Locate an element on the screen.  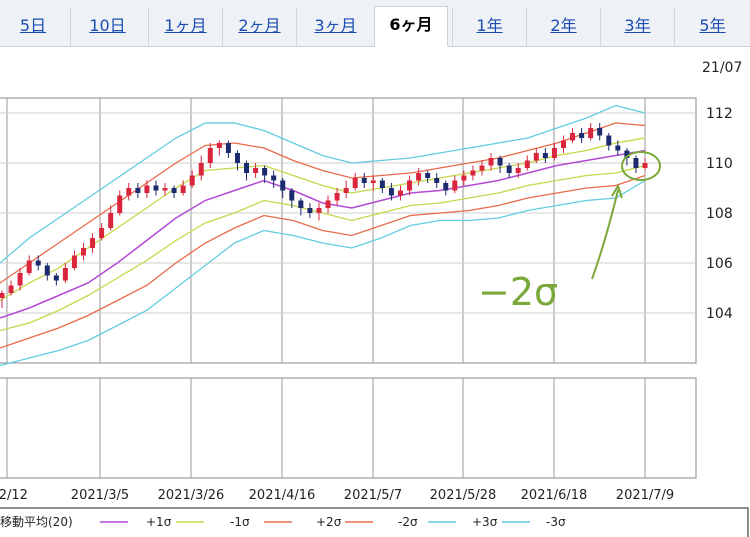
tab-2y: 2年 is located at coordinates (563, 27).